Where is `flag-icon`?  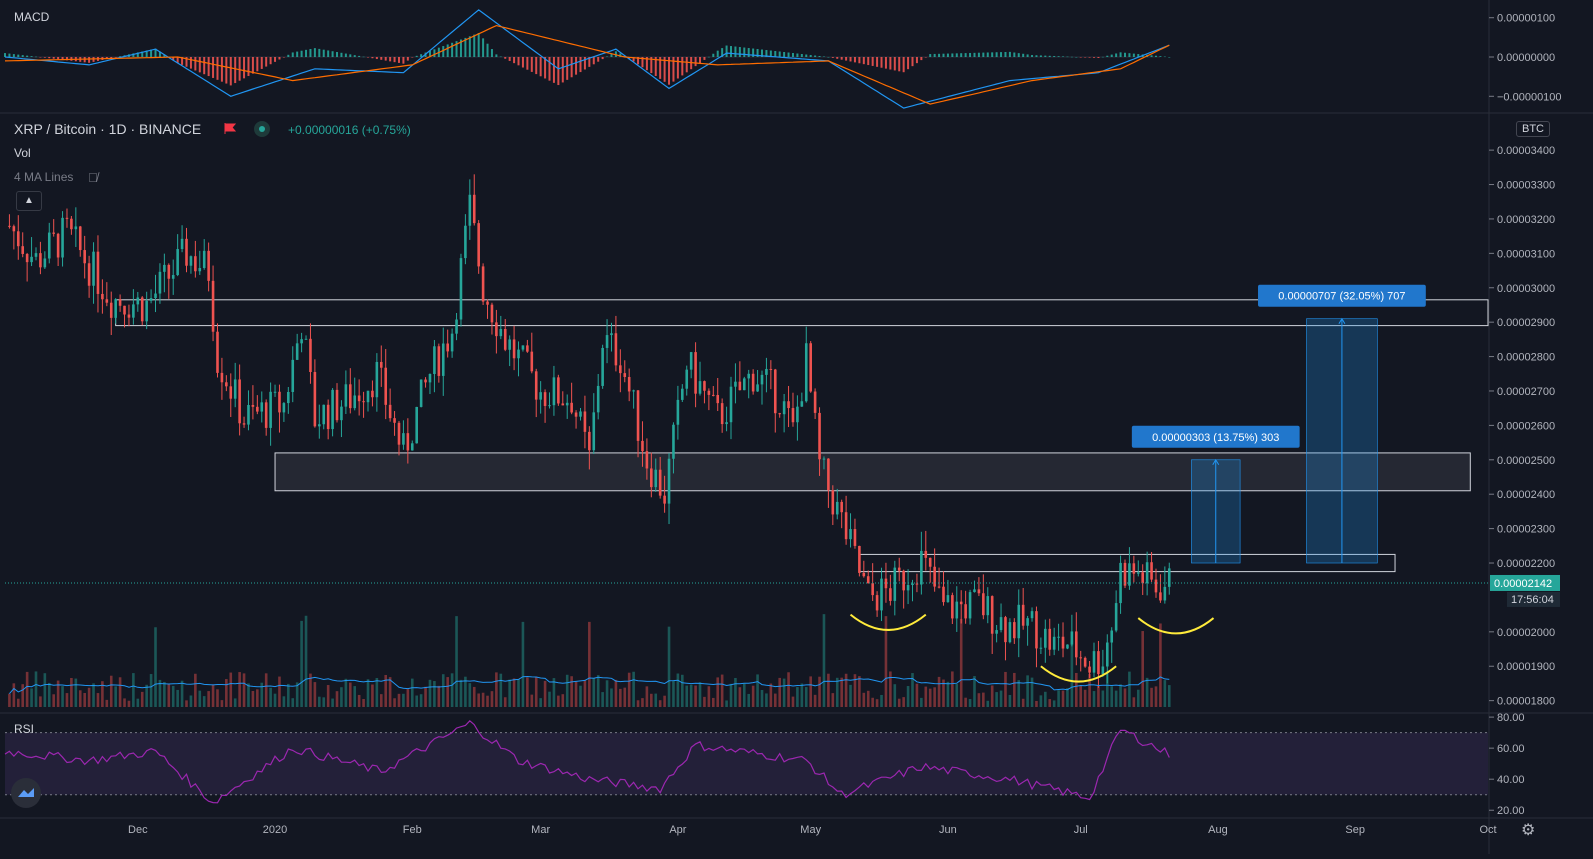
flag-icon is located at coordinates (230, 128).